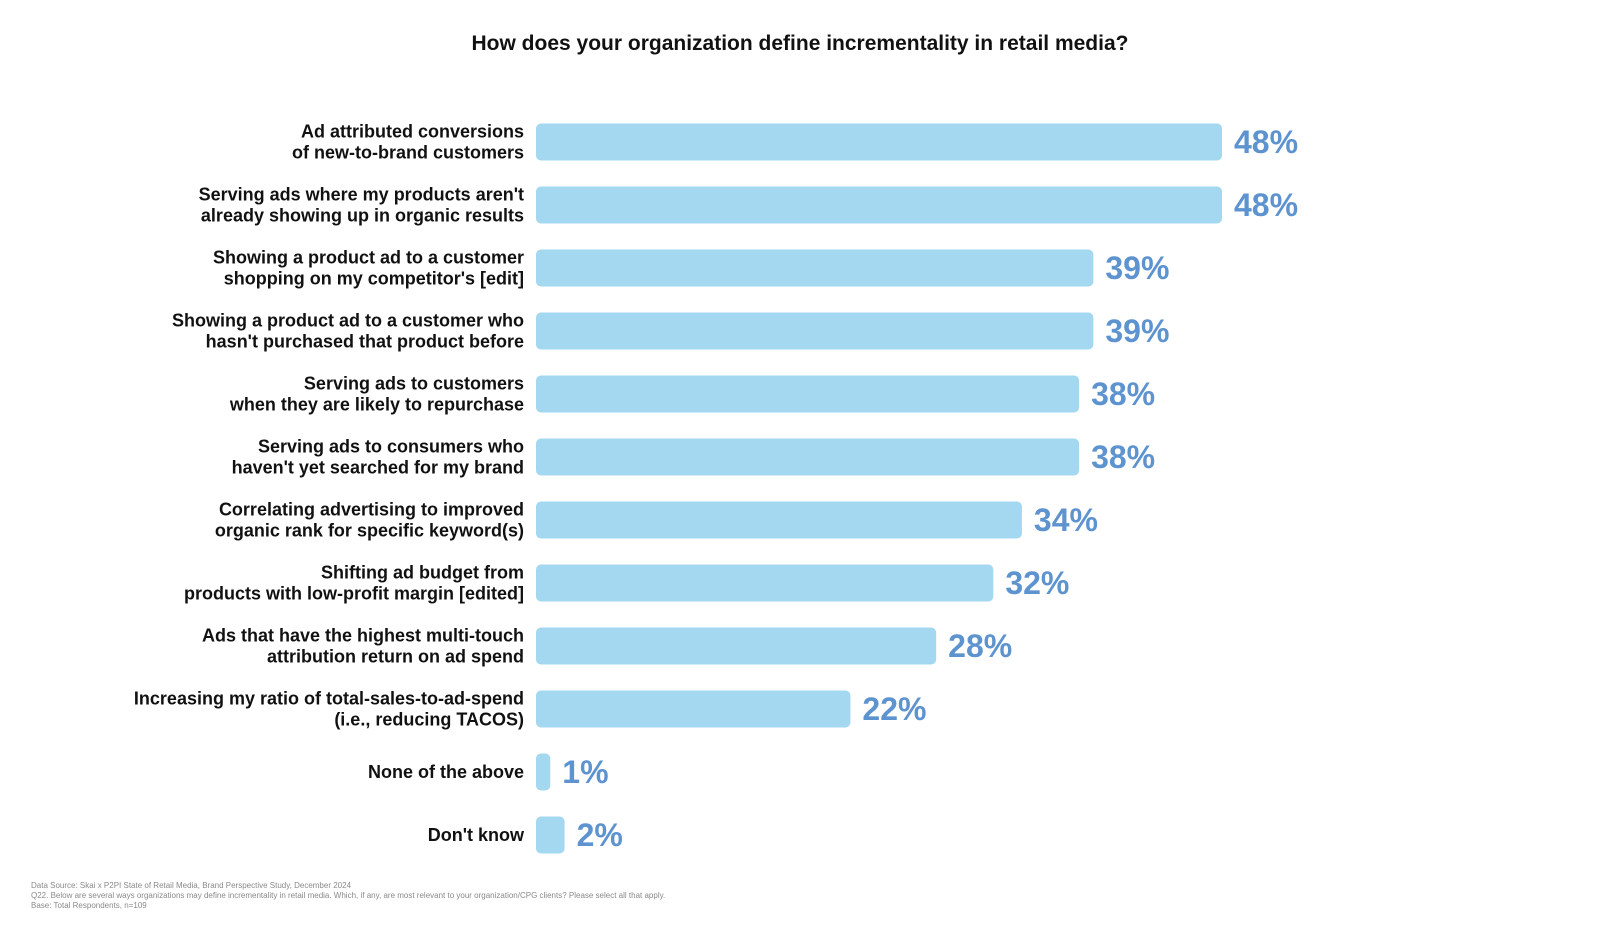 This screenshot has width=1600, height=952. What do you see at coordinates (1037, 583) in the screenshot?
I see `value-label-7: 32%` at bounding box center [1037, 583].